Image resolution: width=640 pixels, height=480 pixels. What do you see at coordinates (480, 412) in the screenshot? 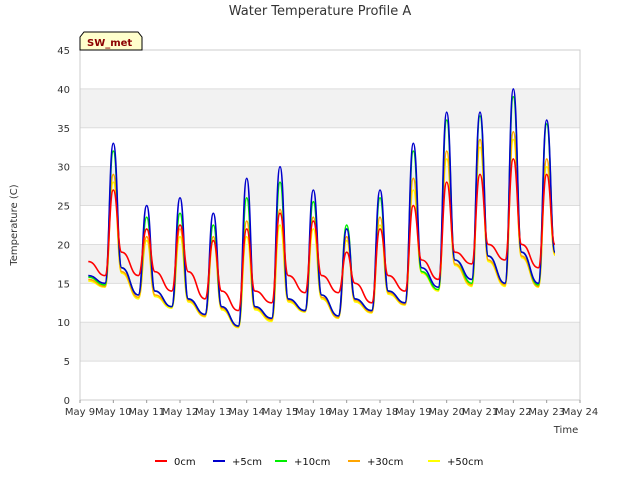
I see `x-tick-label: May 21` at bounding box center [480, 412].